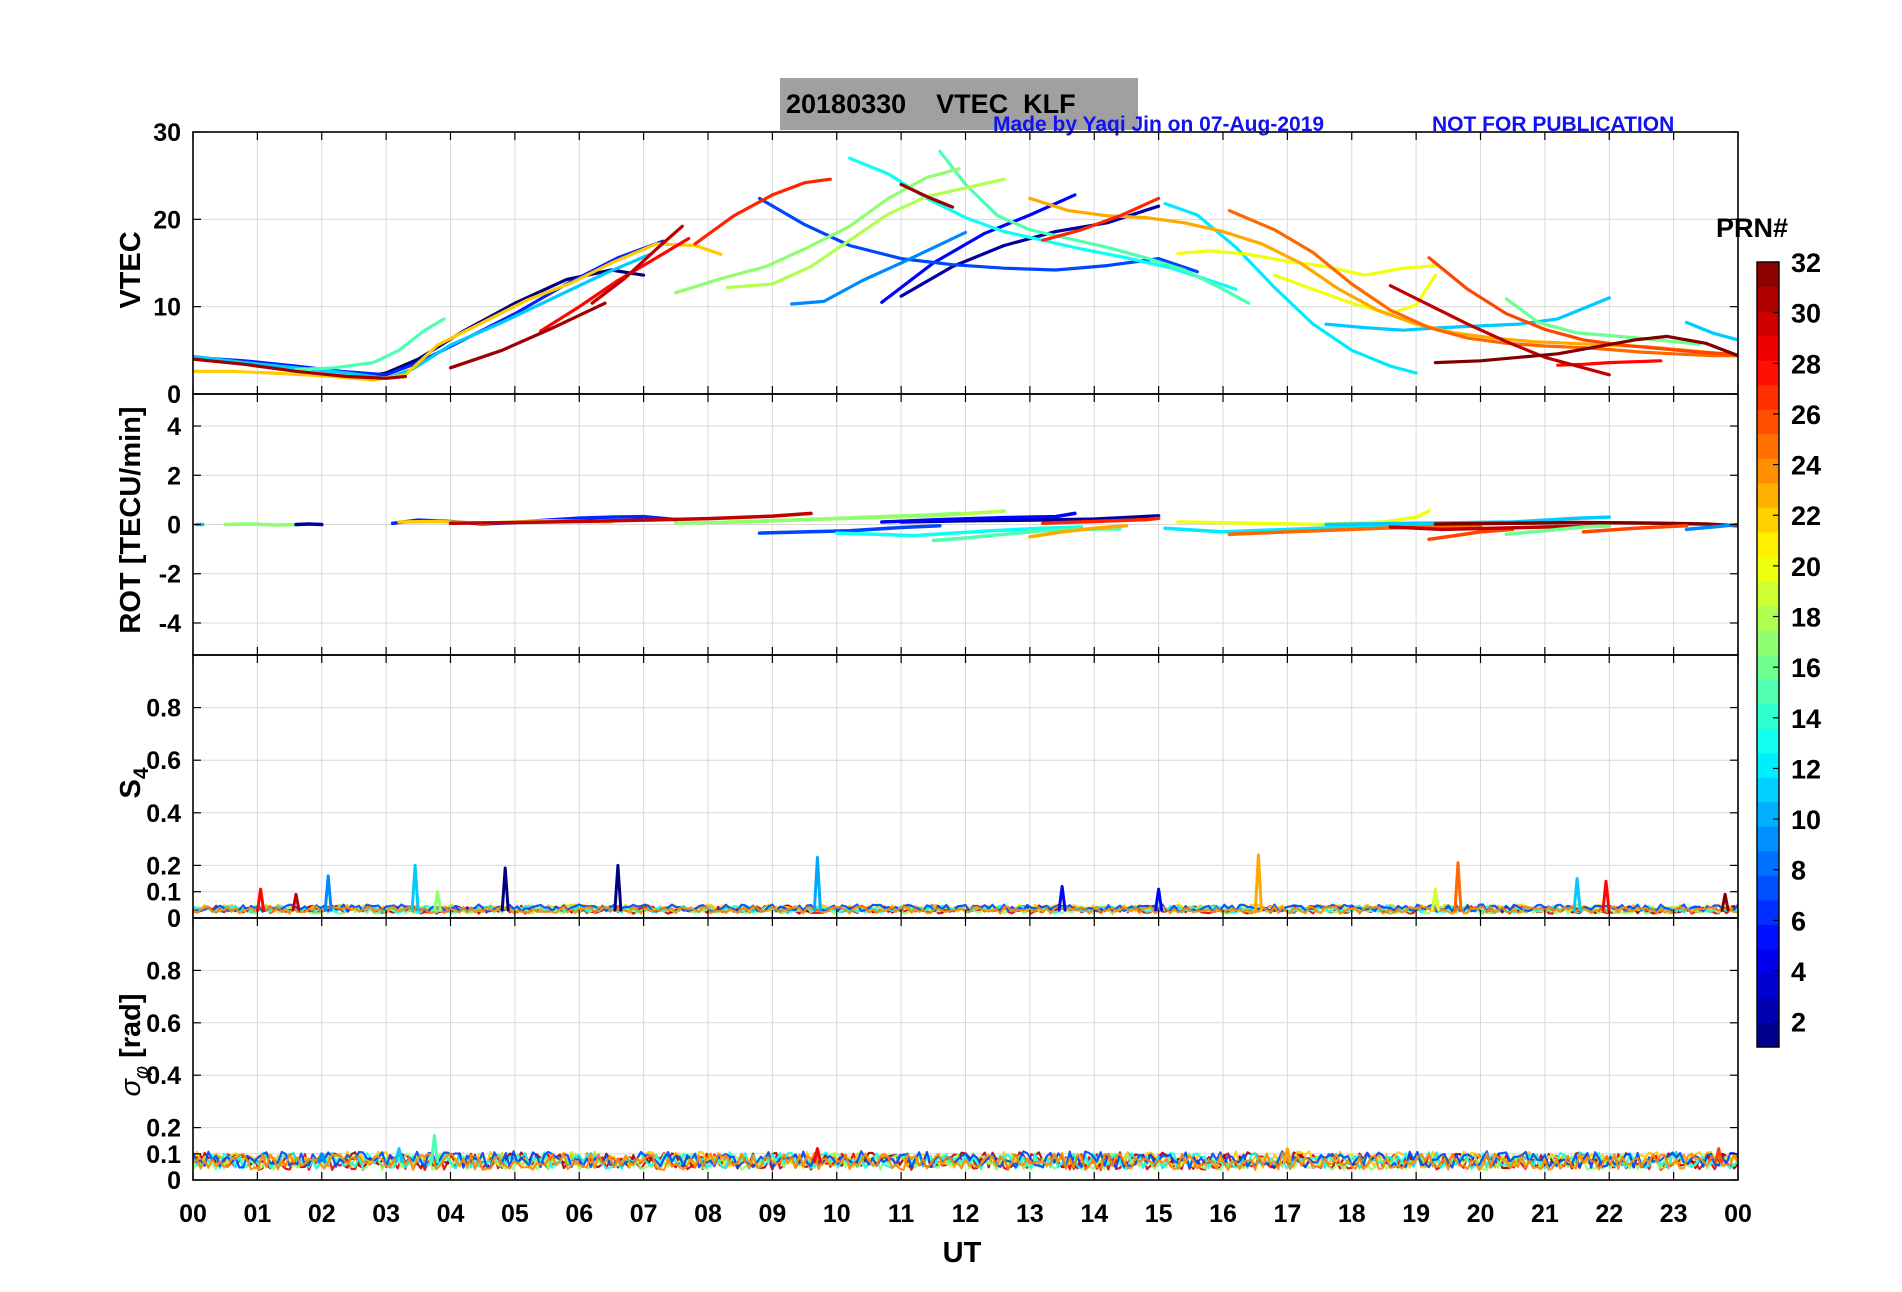 This screenshot has width=1902, height=1292. What do you see at coordinates (1609, 1214) in the screenshot?
I see `xtick-label: 22` at bounding box center [1609, 1214].